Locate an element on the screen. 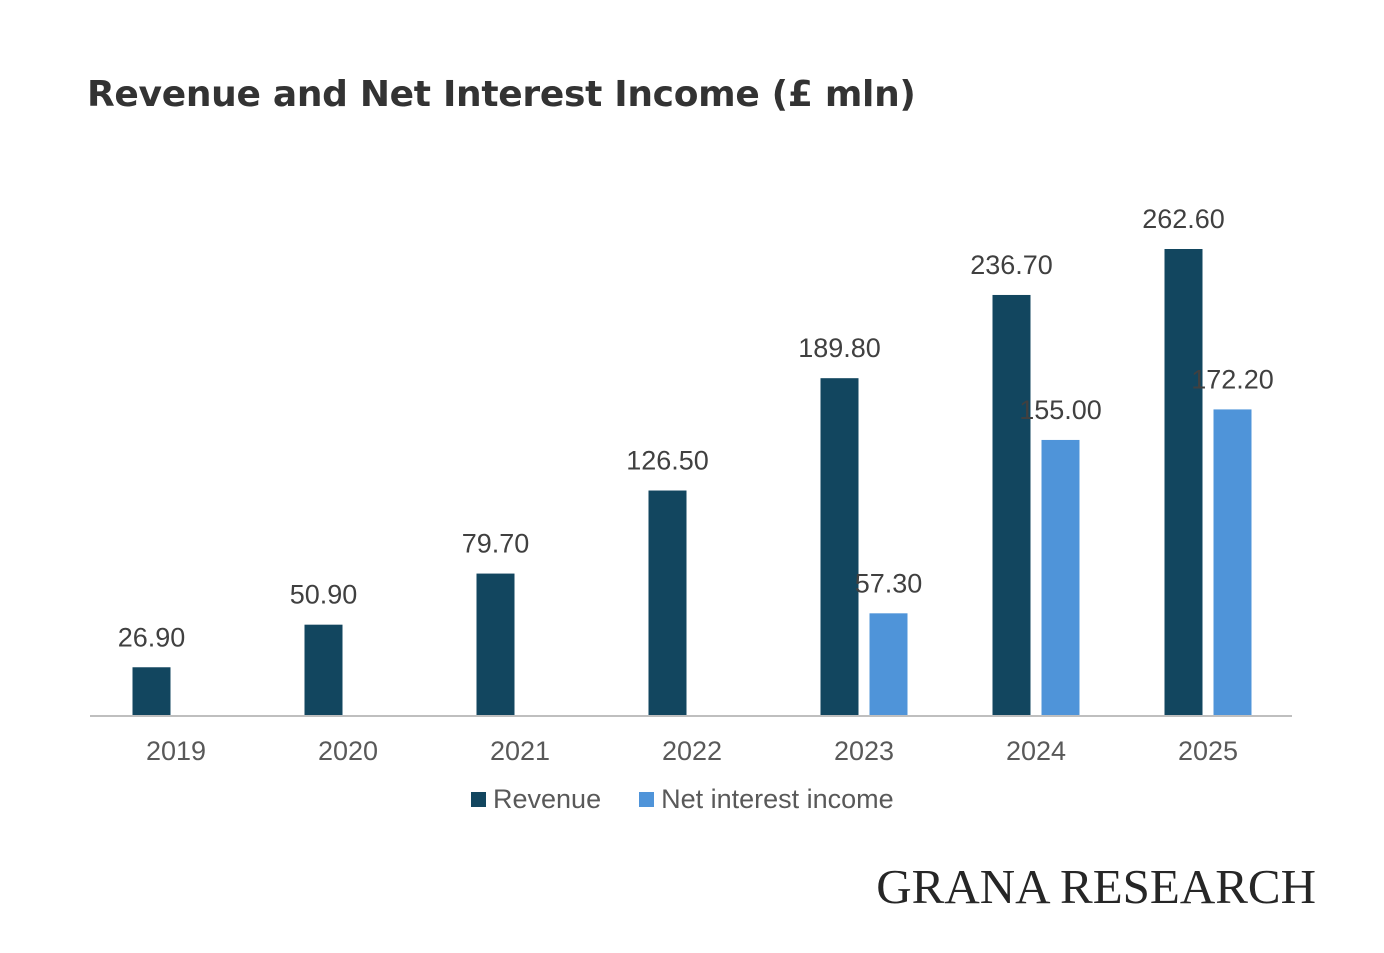  x-tick-label-2024: 2024 is located at coordinates (1036, 751).